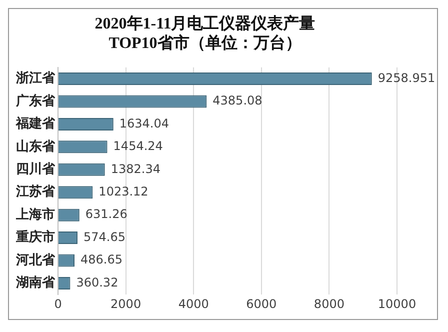  Describe the element at coordinates (104, 237) in the screenshot. I see `data-label: 574.65` at that location.